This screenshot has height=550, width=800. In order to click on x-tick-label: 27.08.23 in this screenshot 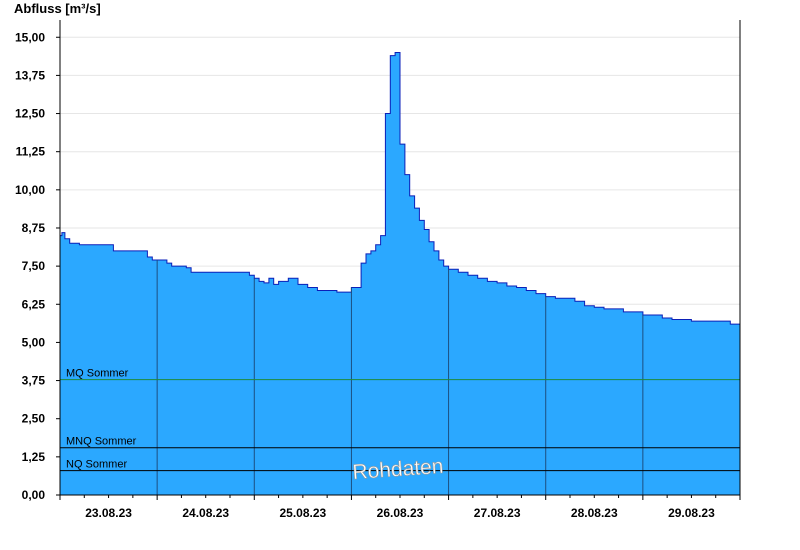, I will do `click(497, 513)`.